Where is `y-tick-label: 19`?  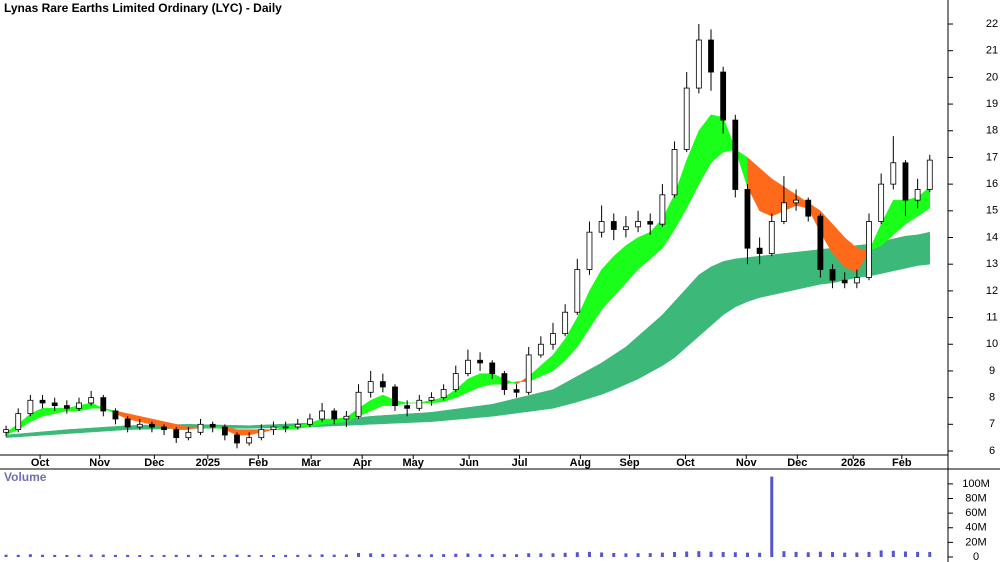 y-tick-label: 19 is located at coordinates (992, 104).